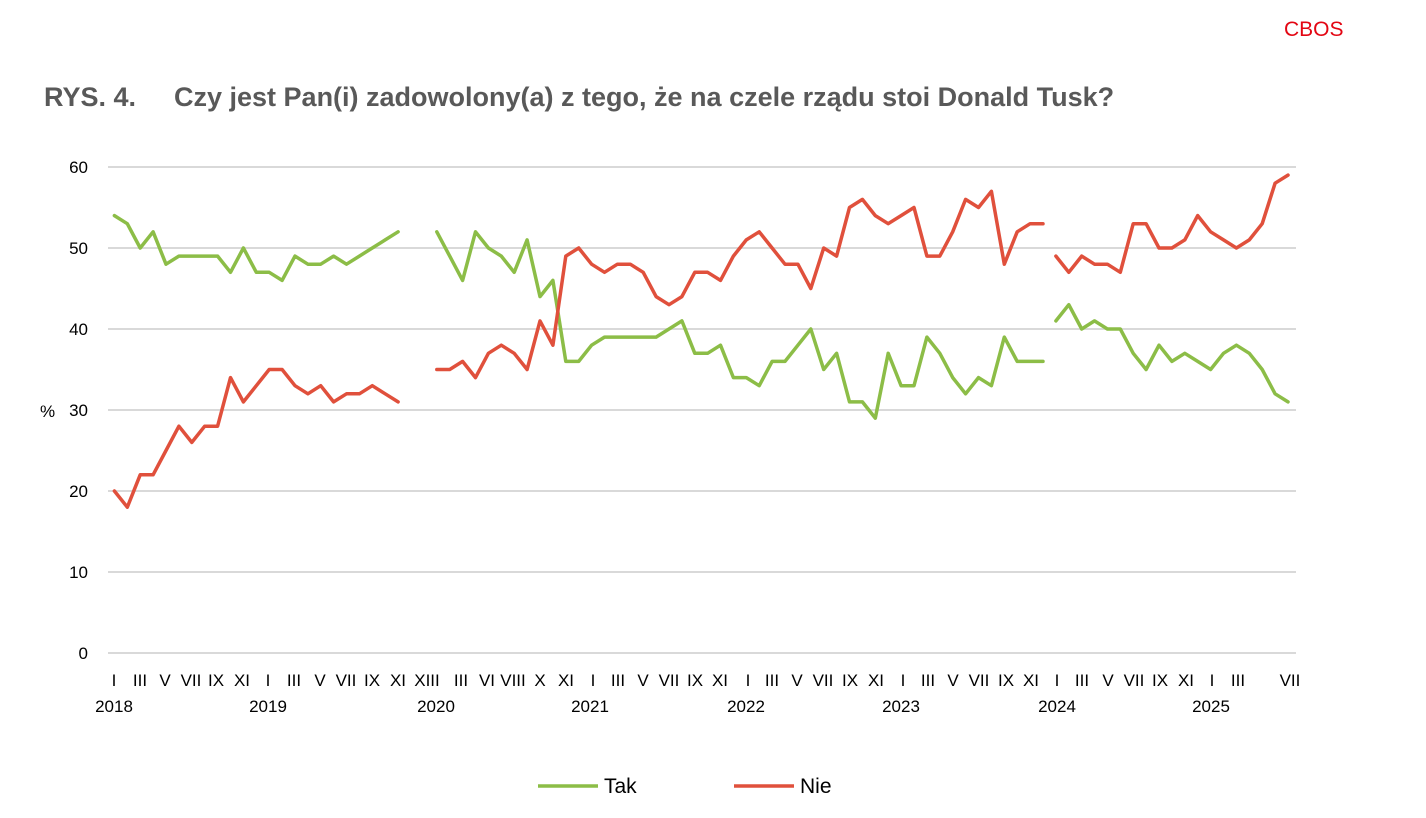  What do you see at coordinates (78, 329) in the screenshot?
I see `y-tick-label: 40` at bounding box center [78, 329].